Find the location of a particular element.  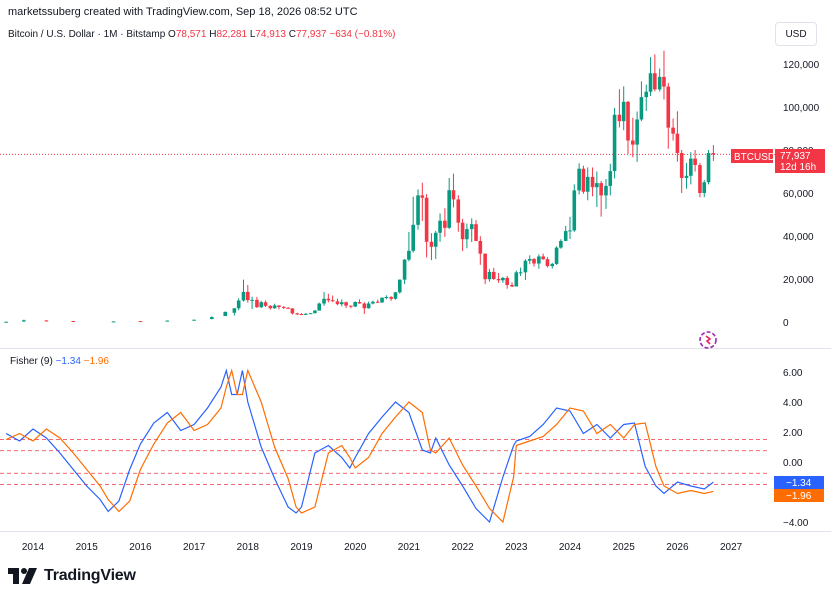

time-tick-label: 2025 is located at coordinates (624, 547).